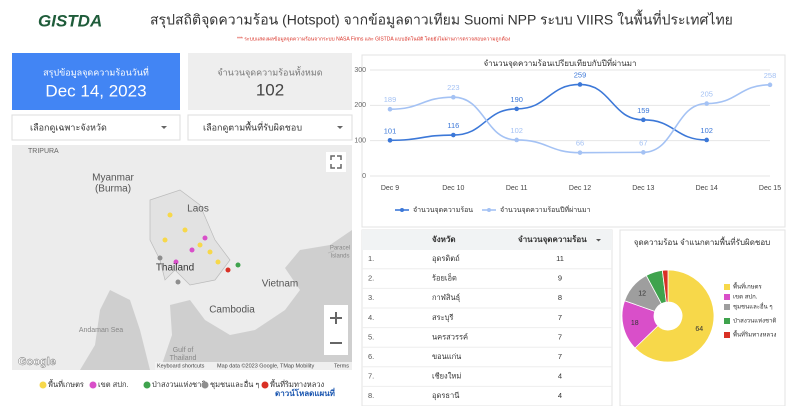 The width and height of the screenshot is (800, 406). I want to click on data-label: 259, so click(580, 74).